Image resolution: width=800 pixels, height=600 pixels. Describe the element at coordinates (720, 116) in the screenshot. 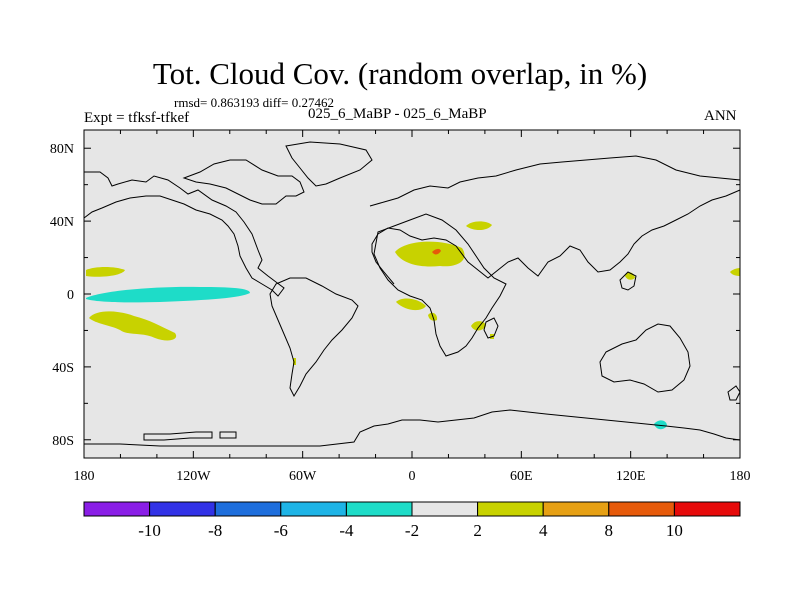

I see `season-label: ANN` at that location.